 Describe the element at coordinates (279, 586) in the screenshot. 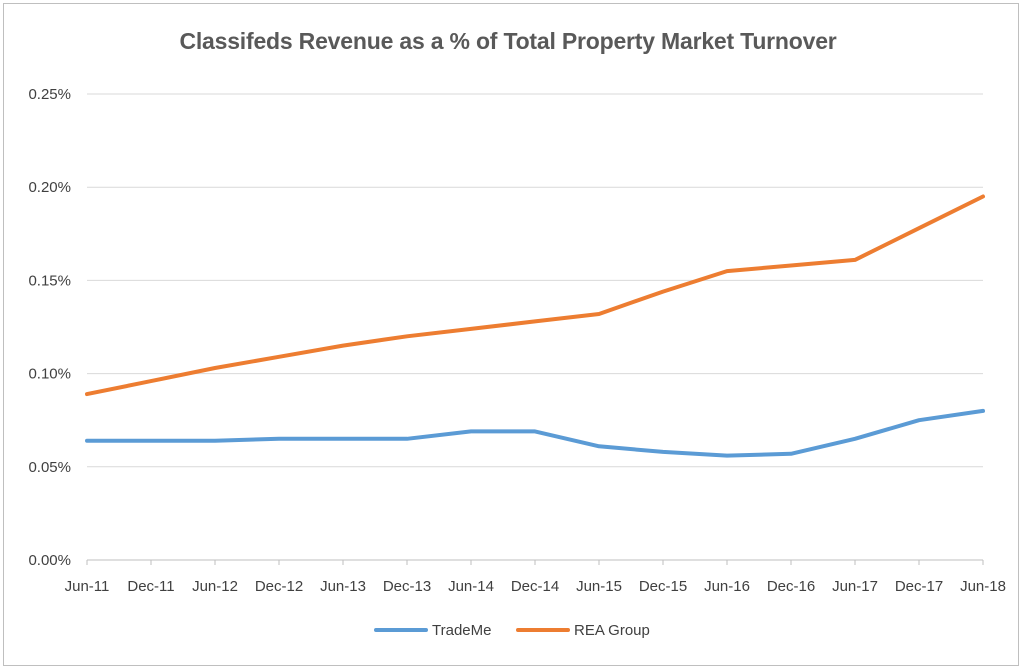

I see `x-tick-label: Dec-12` at that location.